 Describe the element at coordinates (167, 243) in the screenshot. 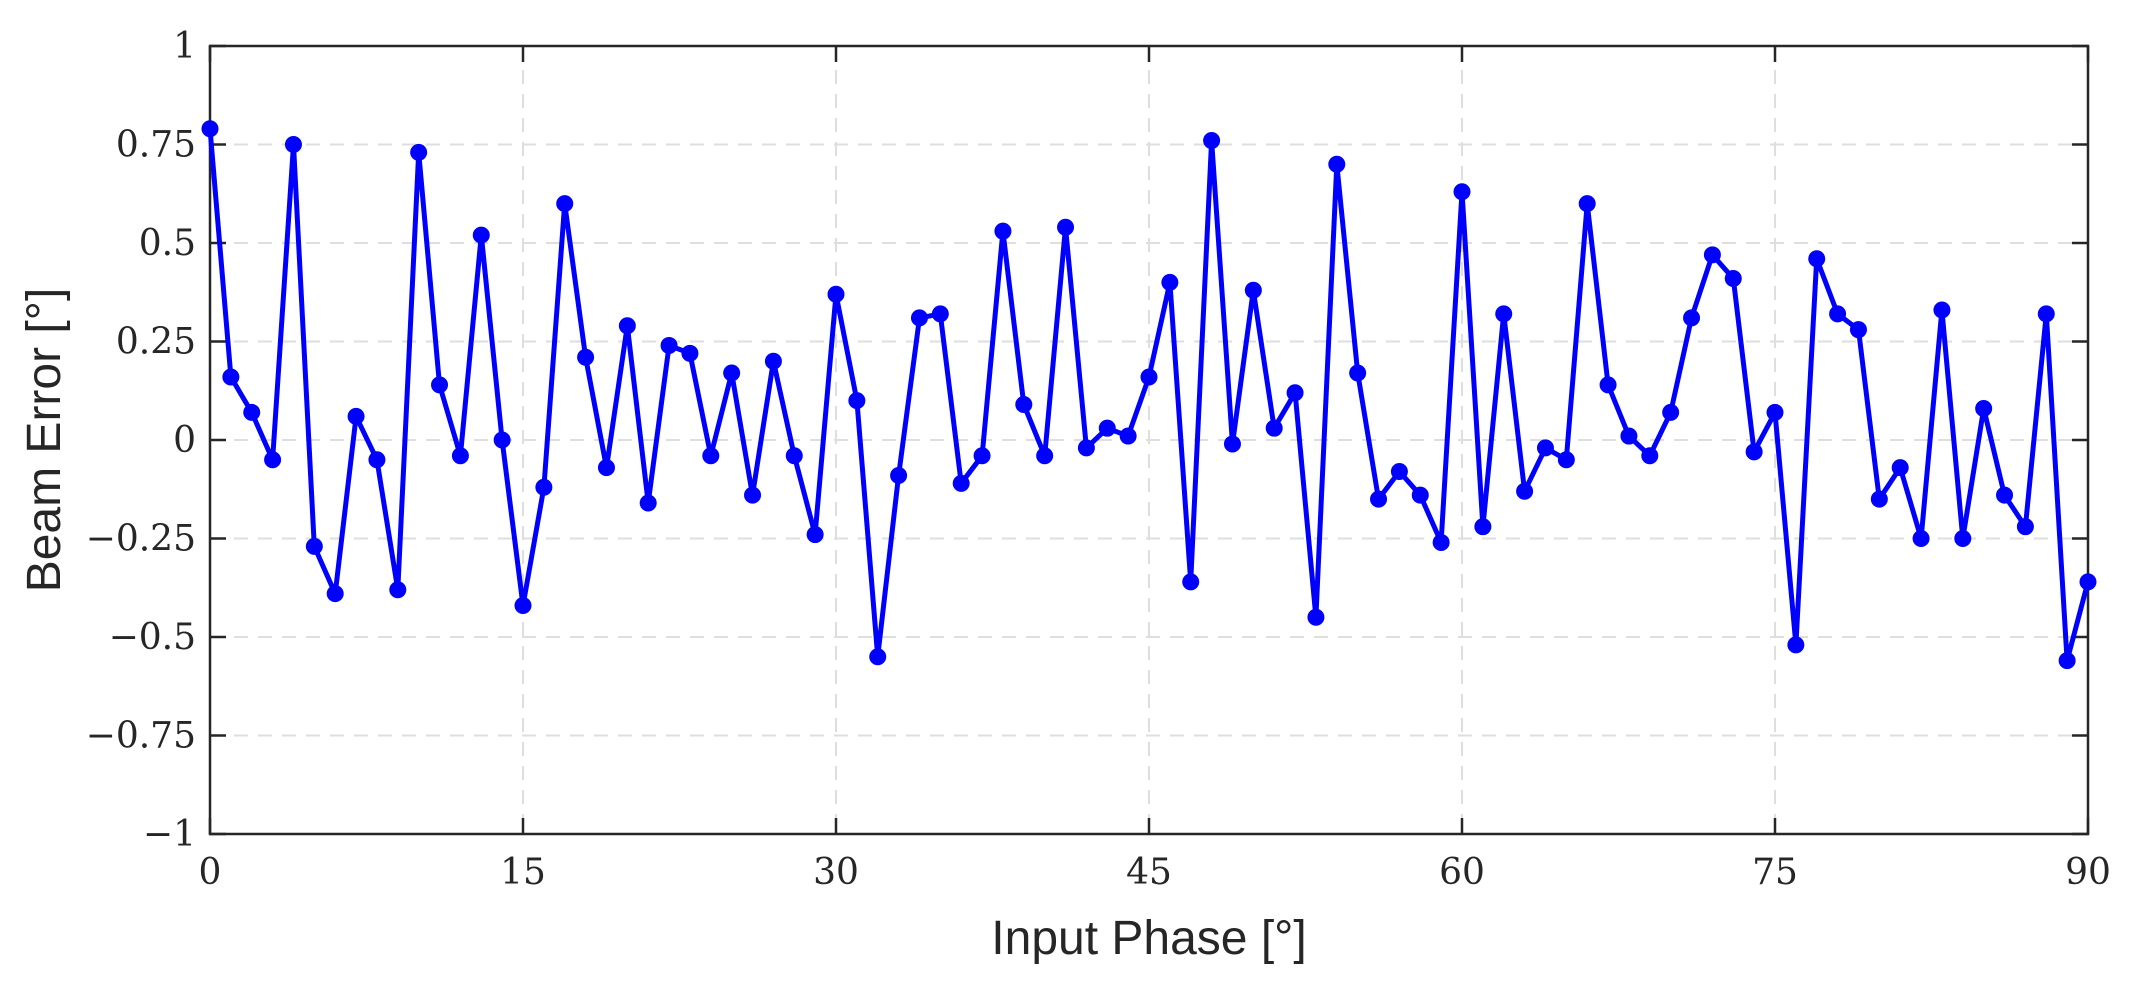

I see `y-tick-label: 0.5` at that location.